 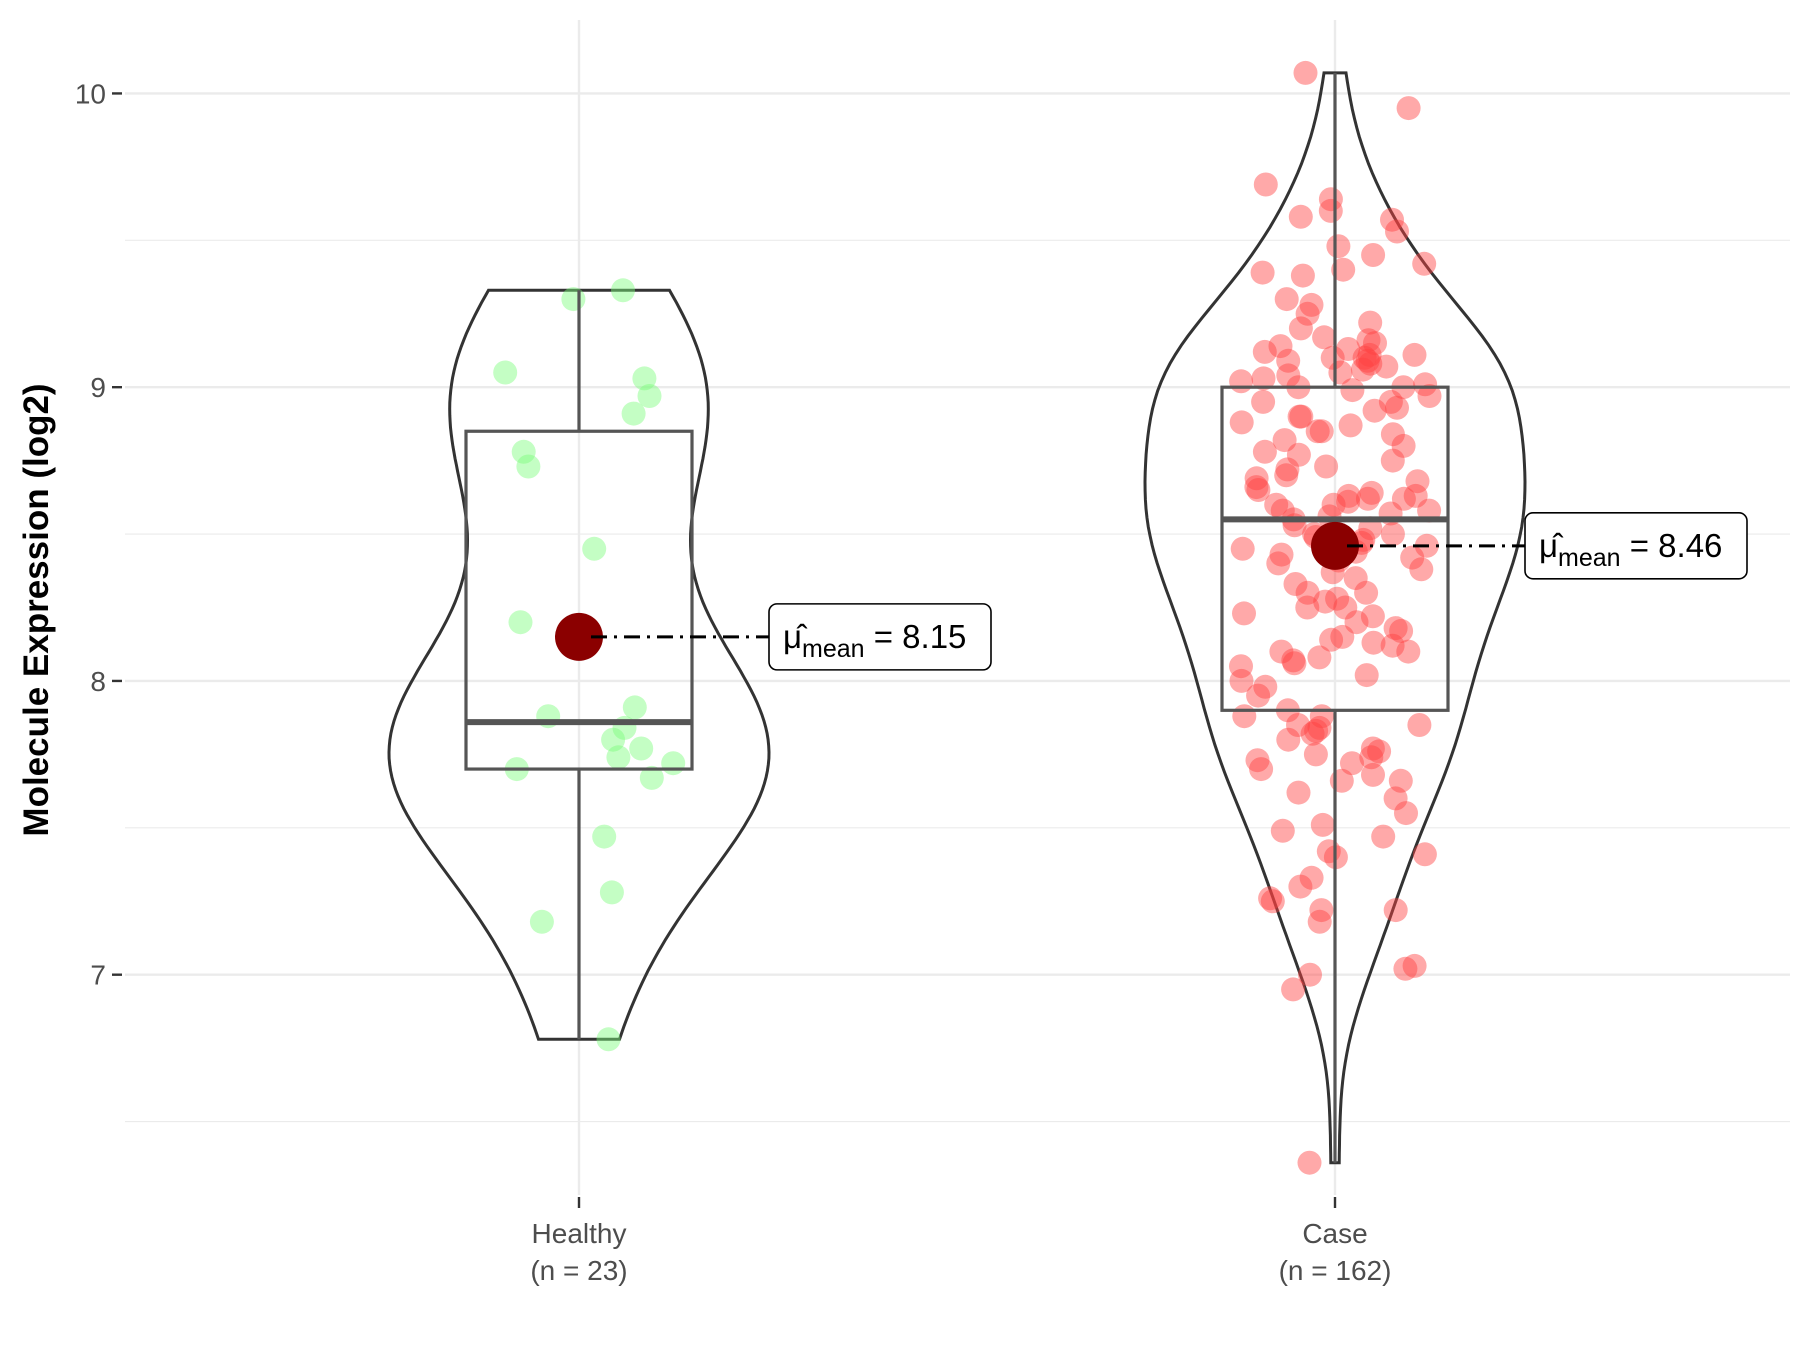 I want to click on x-tick-n-label: (n = 162), so click(x=1335, y=1270).